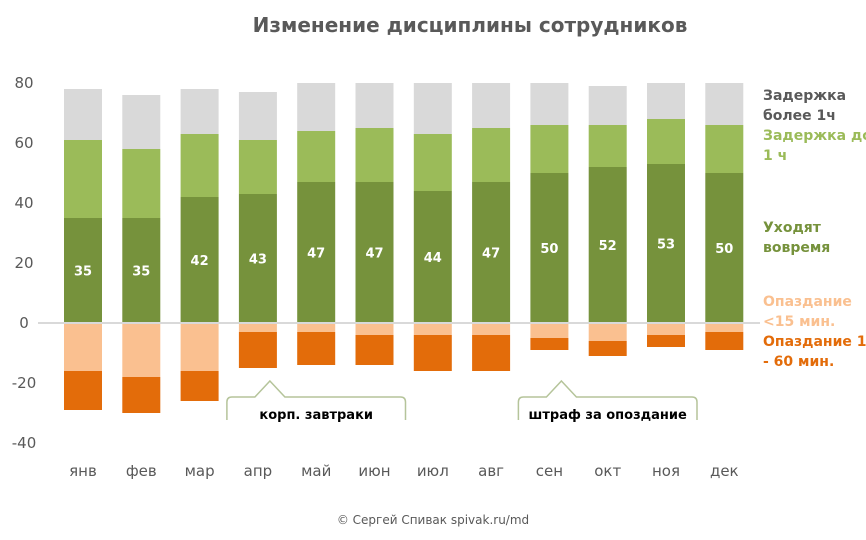 The image size is (866, 540). Describe the element at coordinates (23, 203) in the screenshot. I see `y-tick-label: 40` at that location.